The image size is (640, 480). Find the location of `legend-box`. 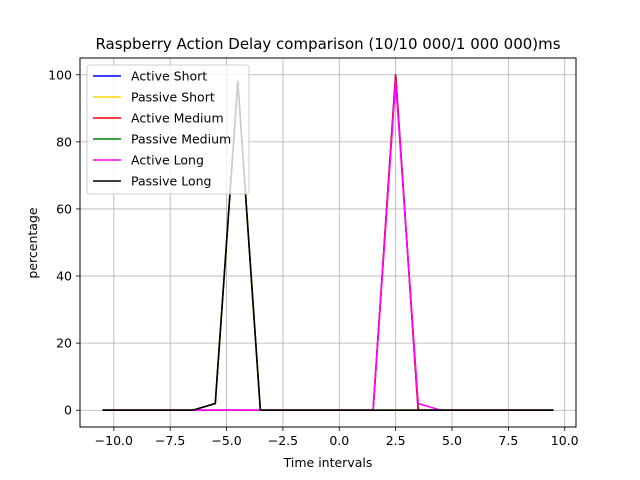

legend-box is located at coordinates (168, 129).